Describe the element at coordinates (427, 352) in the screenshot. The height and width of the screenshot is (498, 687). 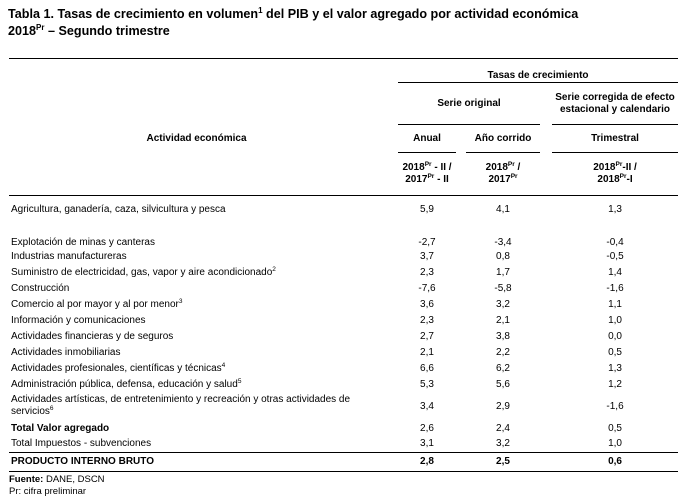
I see `cell-anual: 2,1` at that location.